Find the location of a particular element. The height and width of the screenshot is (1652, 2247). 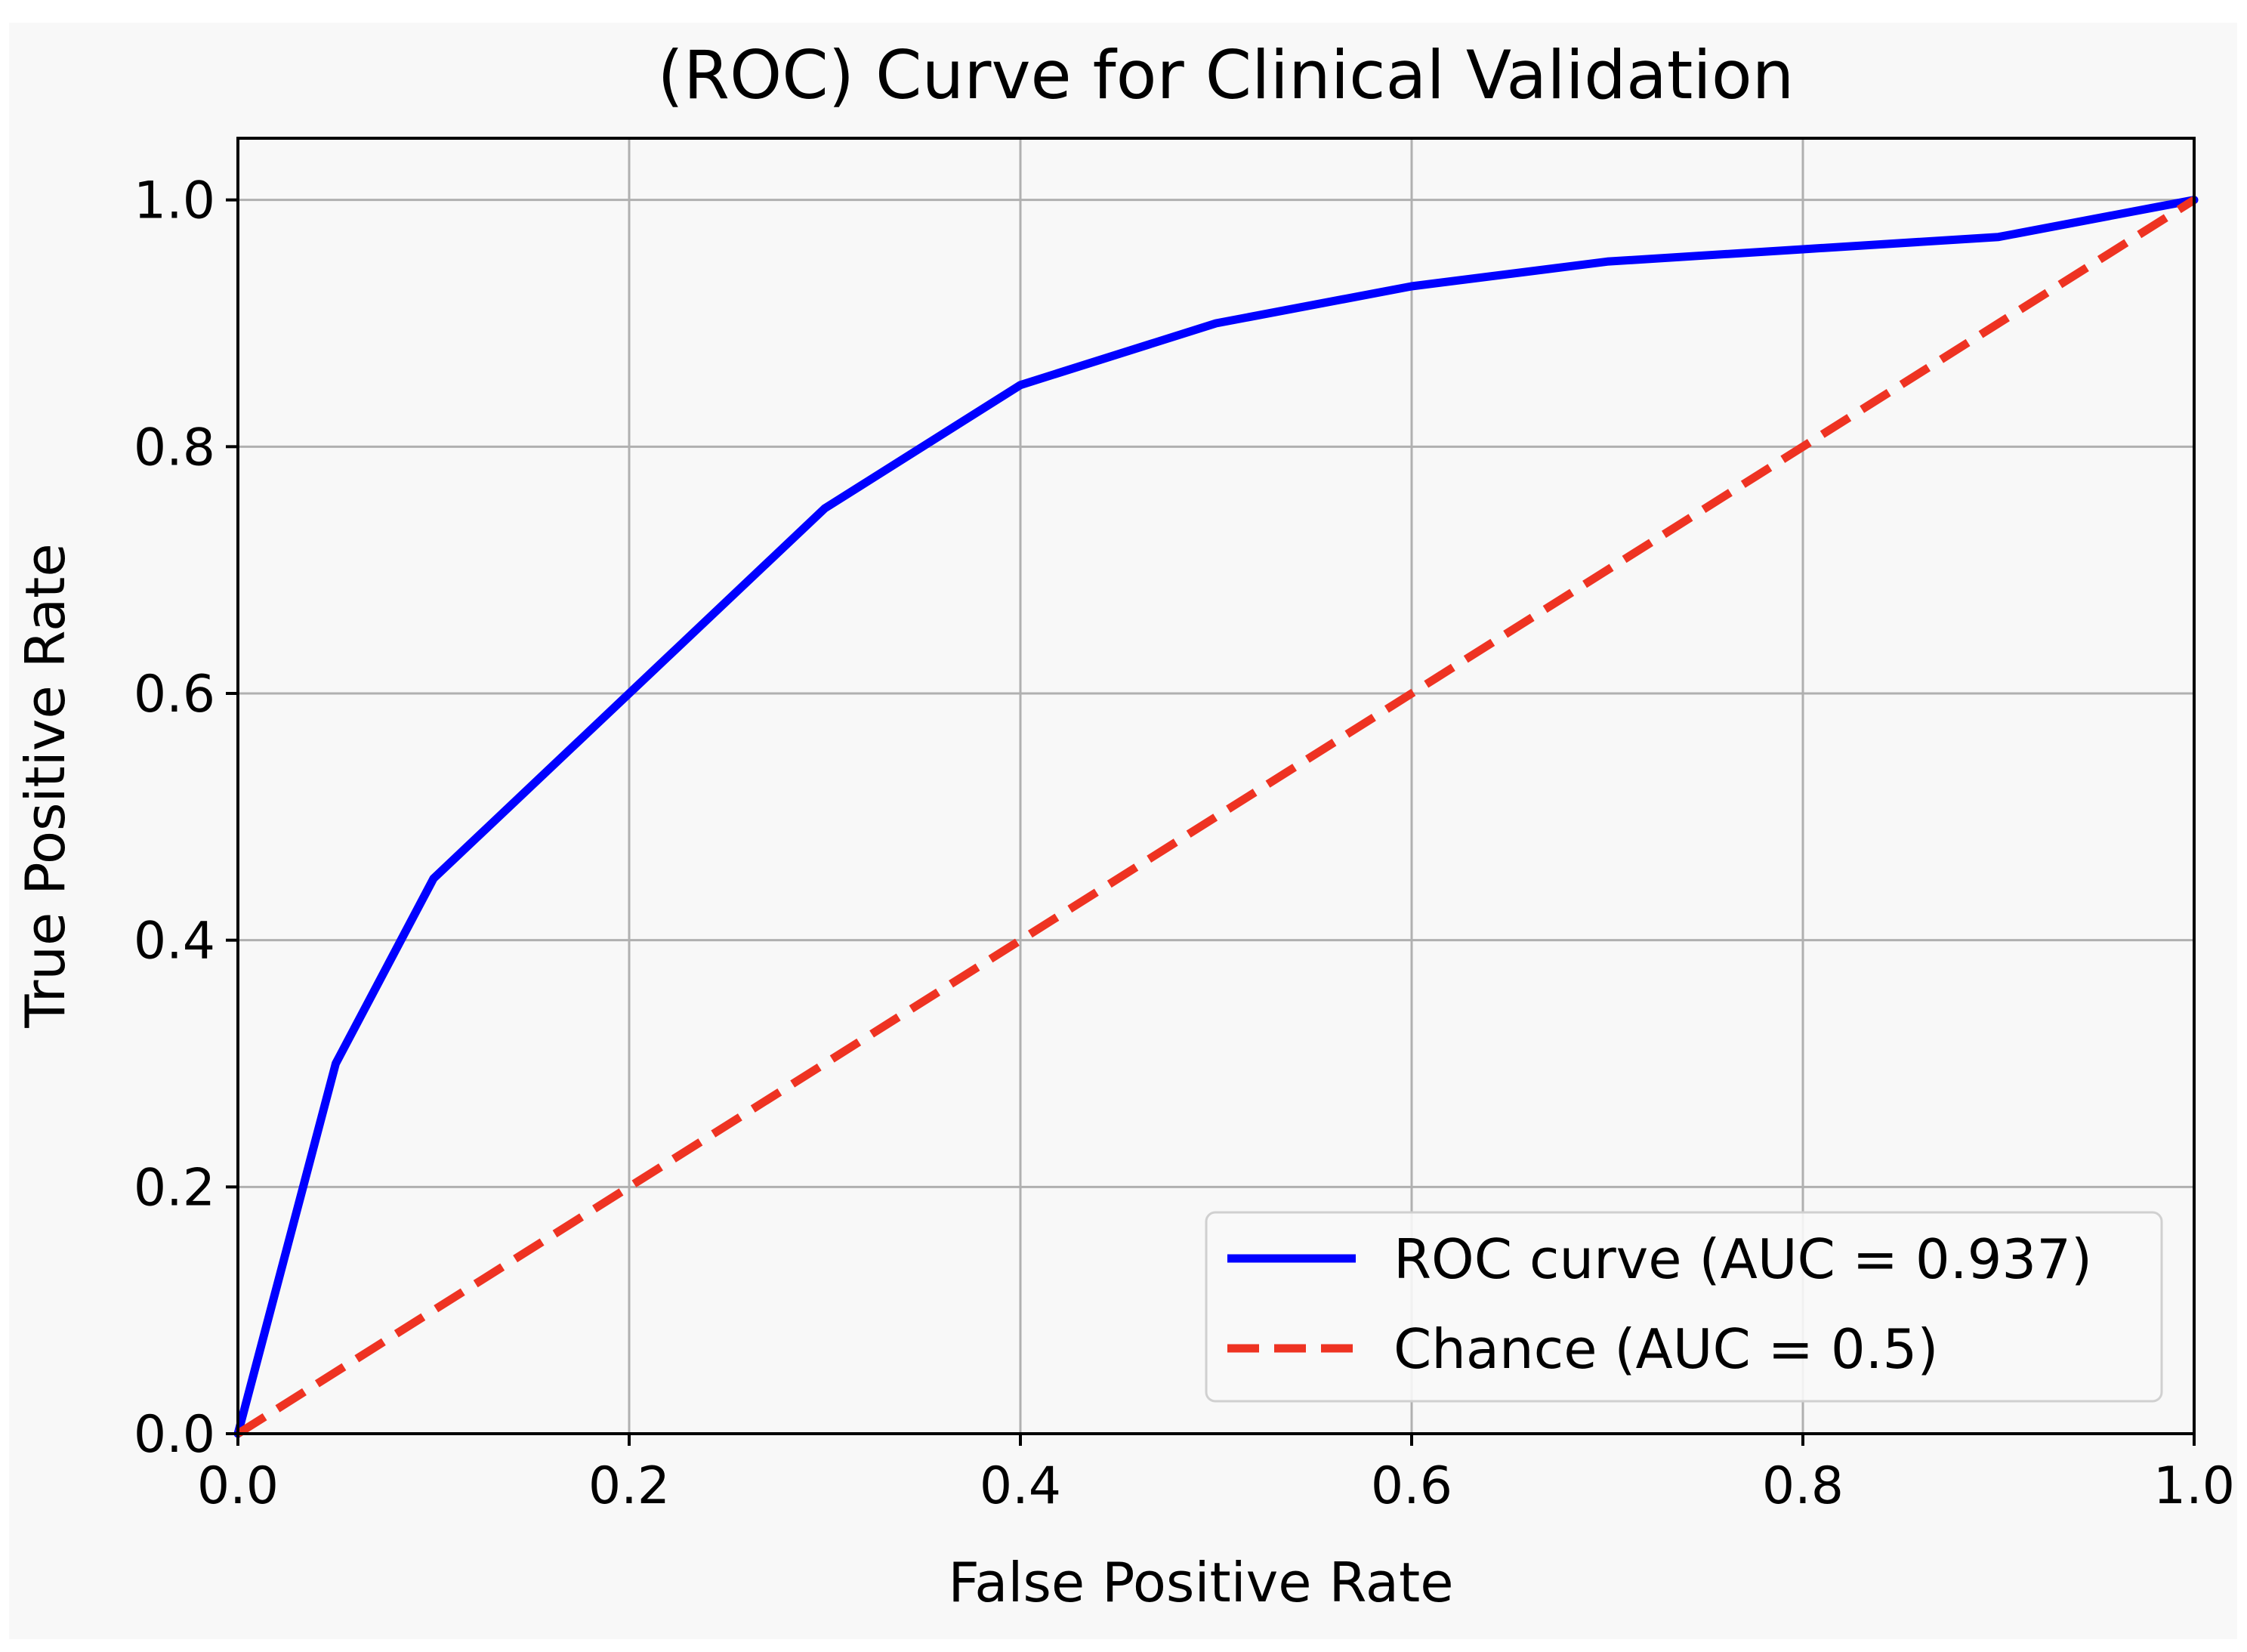

x-tick-label-2: 0.4 is located at coordinates (1020, 1486).